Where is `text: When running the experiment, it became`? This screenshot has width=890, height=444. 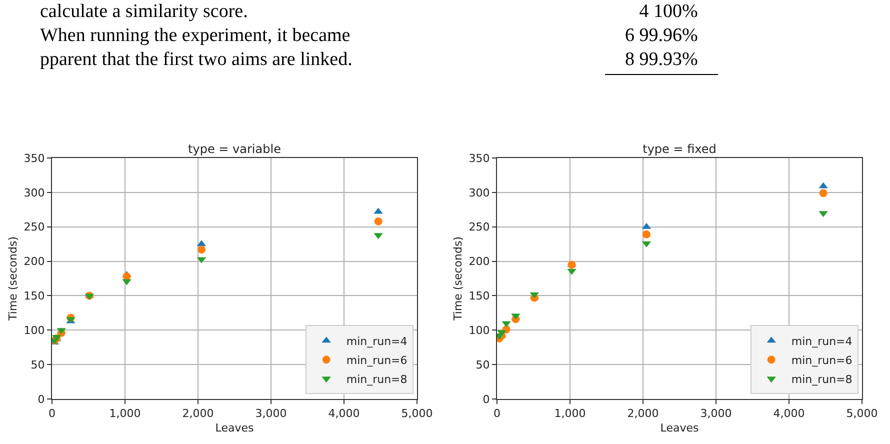 text: When running the experiment, it became is located at coordinates (196, 36).